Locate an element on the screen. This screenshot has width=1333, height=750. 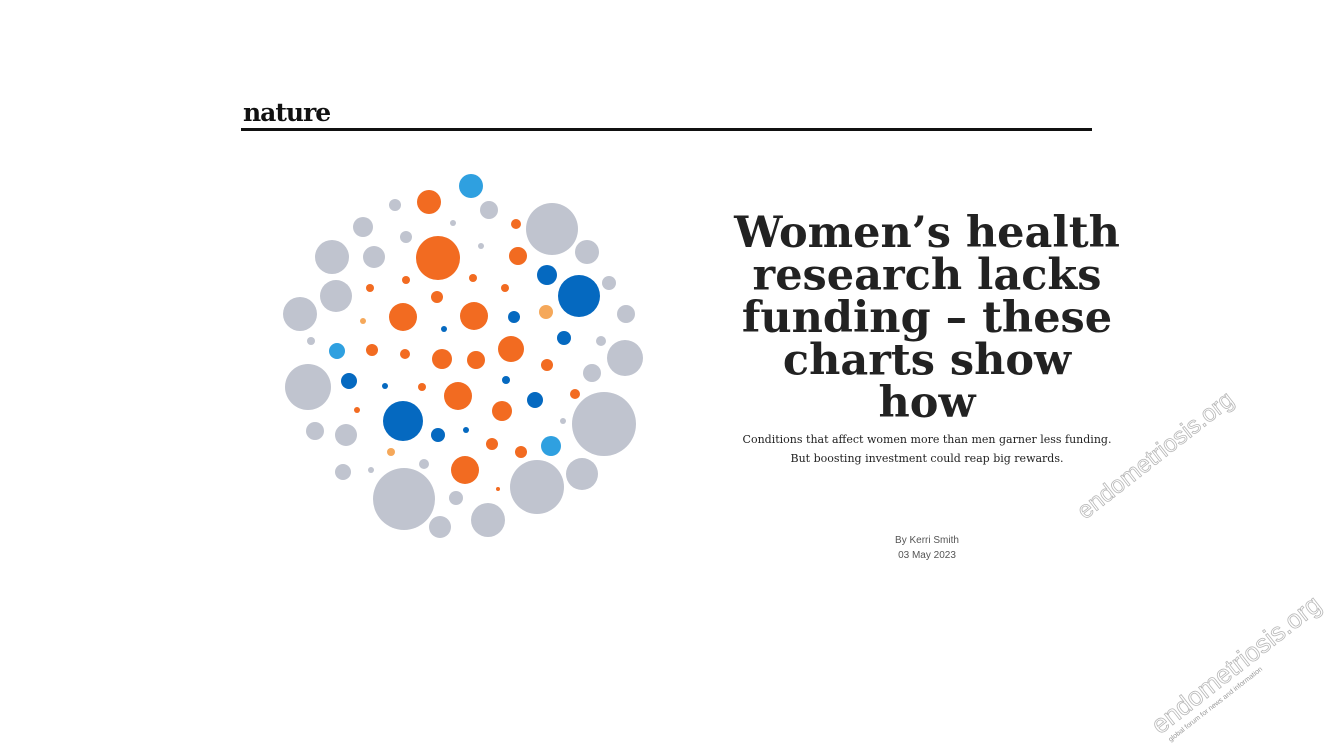
date: 03 May 2023 is located at coordinates (927, 555).